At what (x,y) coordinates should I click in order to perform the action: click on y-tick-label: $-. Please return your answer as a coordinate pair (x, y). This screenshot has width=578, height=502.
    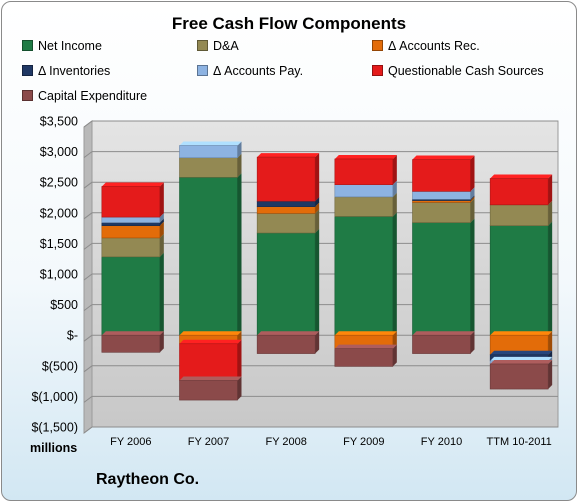
    Looking at the image, I should click on (72, 336).